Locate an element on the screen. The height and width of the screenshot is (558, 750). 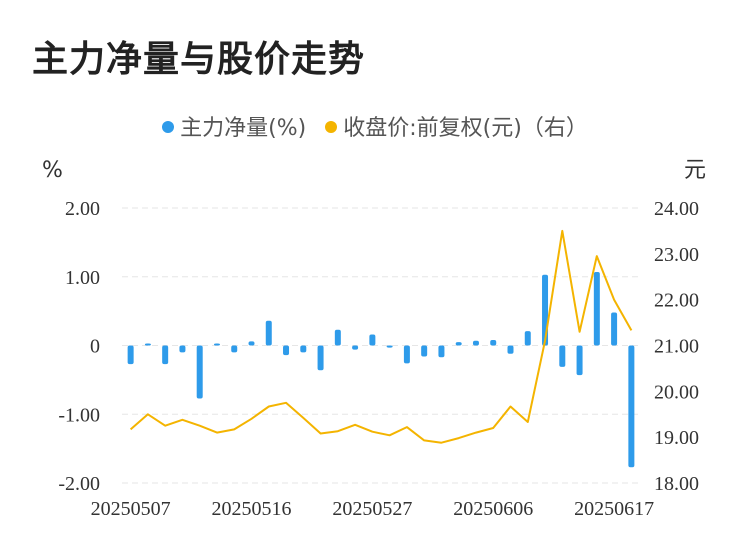
left-tick-label: -2.00 is located at coordinates (79, 484).